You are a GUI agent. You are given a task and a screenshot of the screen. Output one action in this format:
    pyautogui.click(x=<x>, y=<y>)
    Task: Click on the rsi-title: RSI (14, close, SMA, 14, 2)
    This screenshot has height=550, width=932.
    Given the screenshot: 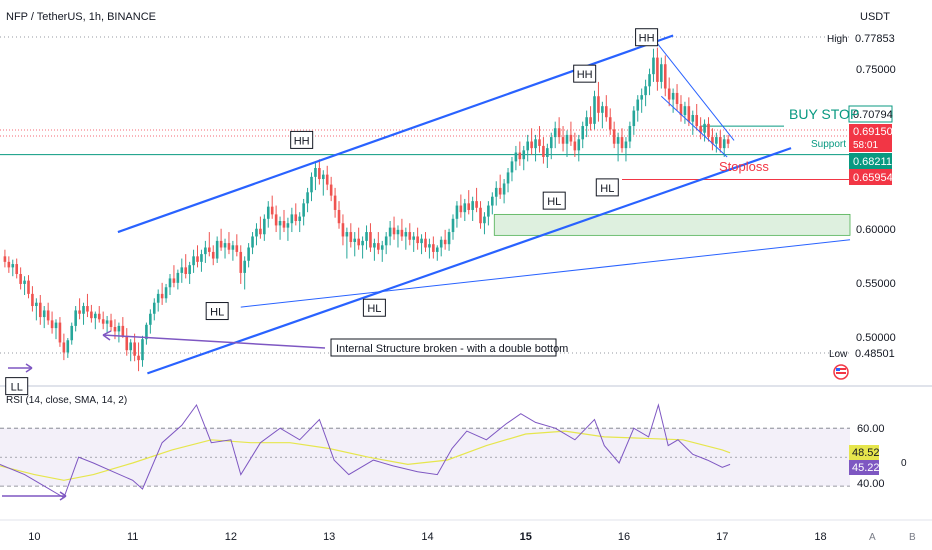 What is the action you would take?
    pyautogui.click(x=66, y=400)
    